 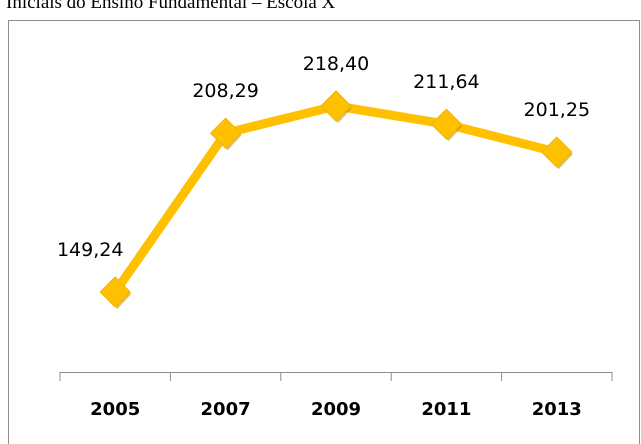 I want to click on data-label: 211,64, so click(x=446, y=82).